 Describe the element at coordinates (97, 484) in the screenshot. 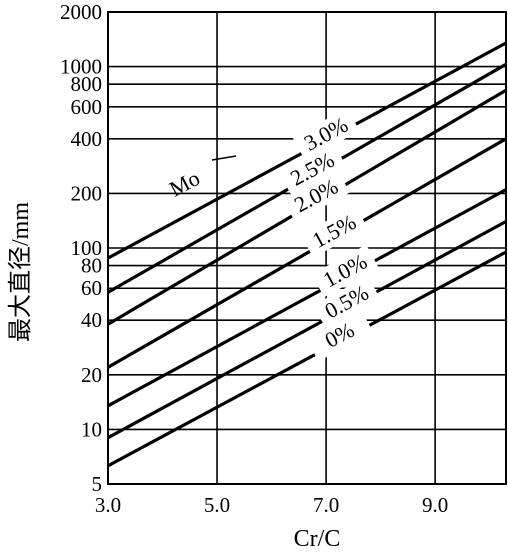

I see `y-tick-label: 5` at that location.